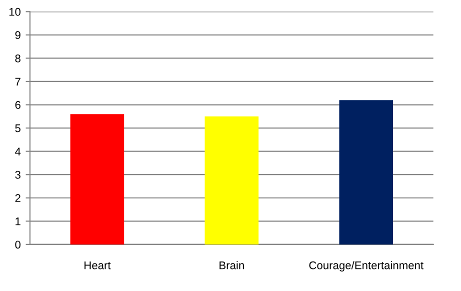 Image resolution: width=461 pixels, height=291 pixels. What do you see at coordinates (17, 198) in the screenshot?
I see `y-tick-label: 2` at bounding box center [17, 198].